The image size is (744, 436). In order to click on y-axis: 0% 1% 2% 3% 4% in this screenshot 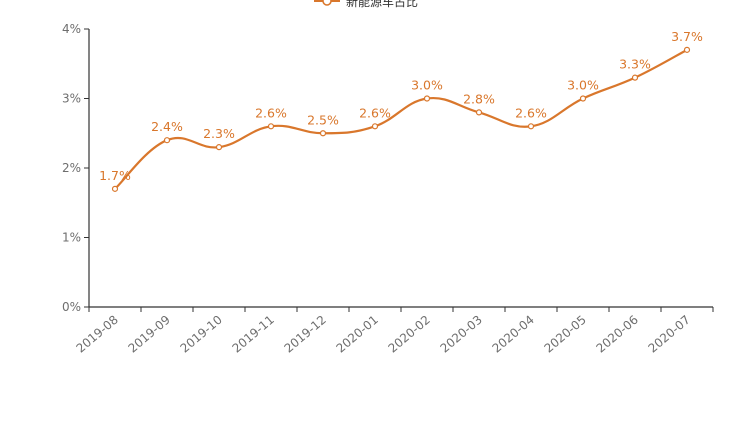, I will do `click(76, 168)`.